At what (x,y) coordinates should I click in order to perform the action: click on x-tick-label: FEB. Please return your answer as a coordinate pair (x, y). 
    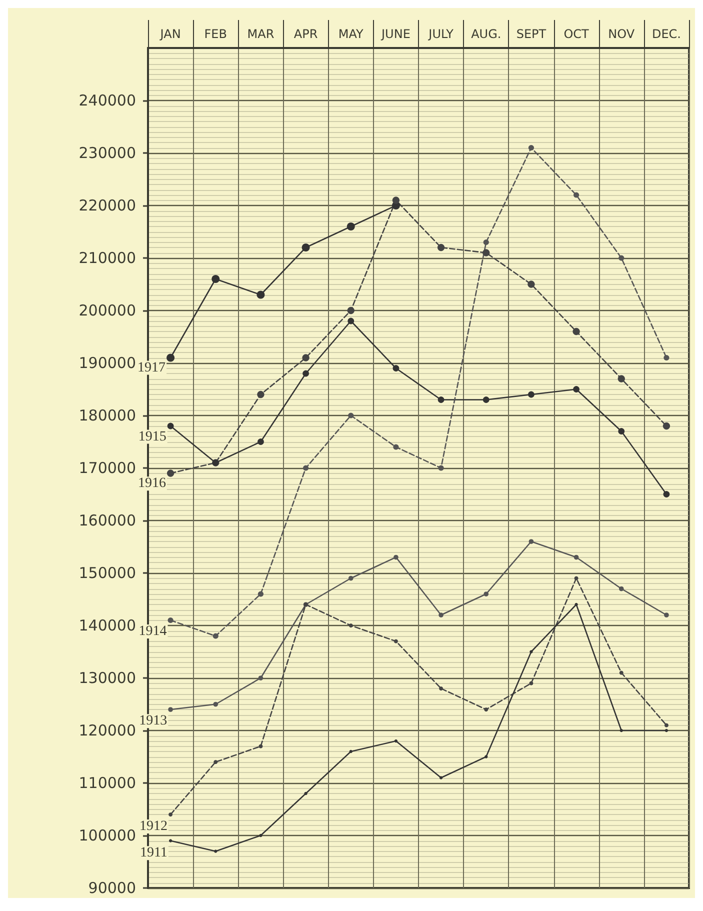
    Looking at the image, I should click on (215, 34).